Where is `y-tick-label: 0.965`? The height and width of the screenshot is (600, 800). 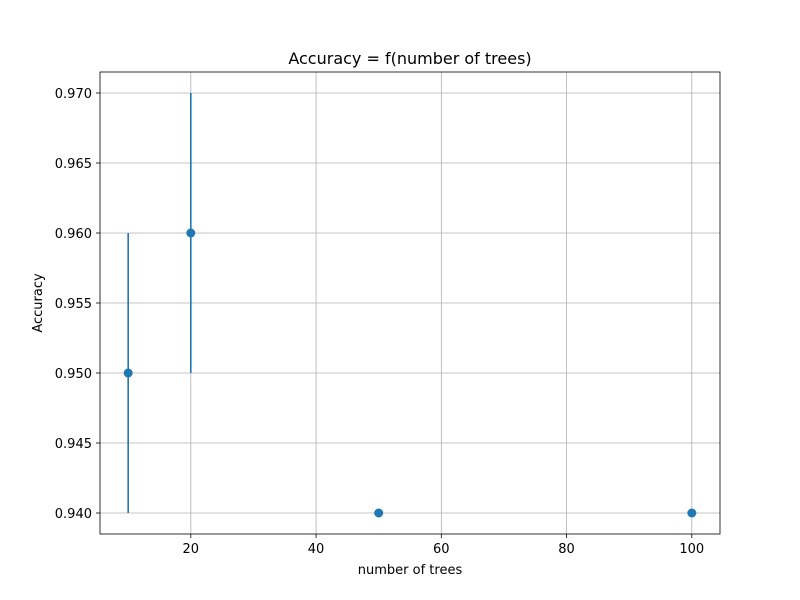 y-tick-label: 0.965 is located at coordinates (73, 164).